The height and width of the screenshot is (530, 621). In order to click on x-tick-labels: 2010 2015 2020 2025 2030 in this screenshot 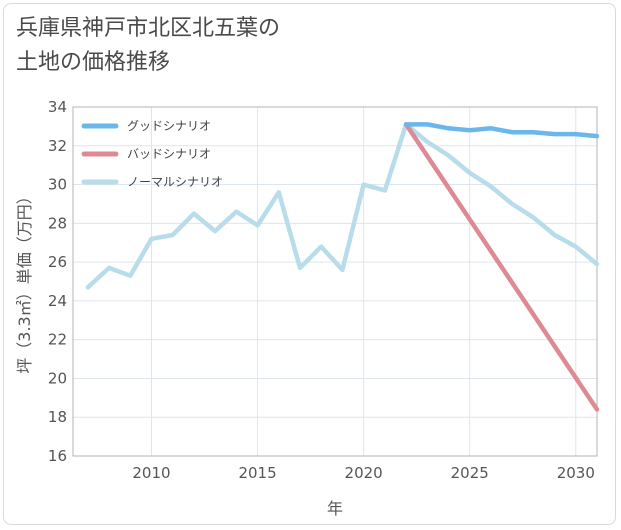, I will do `click(363, 473)`.